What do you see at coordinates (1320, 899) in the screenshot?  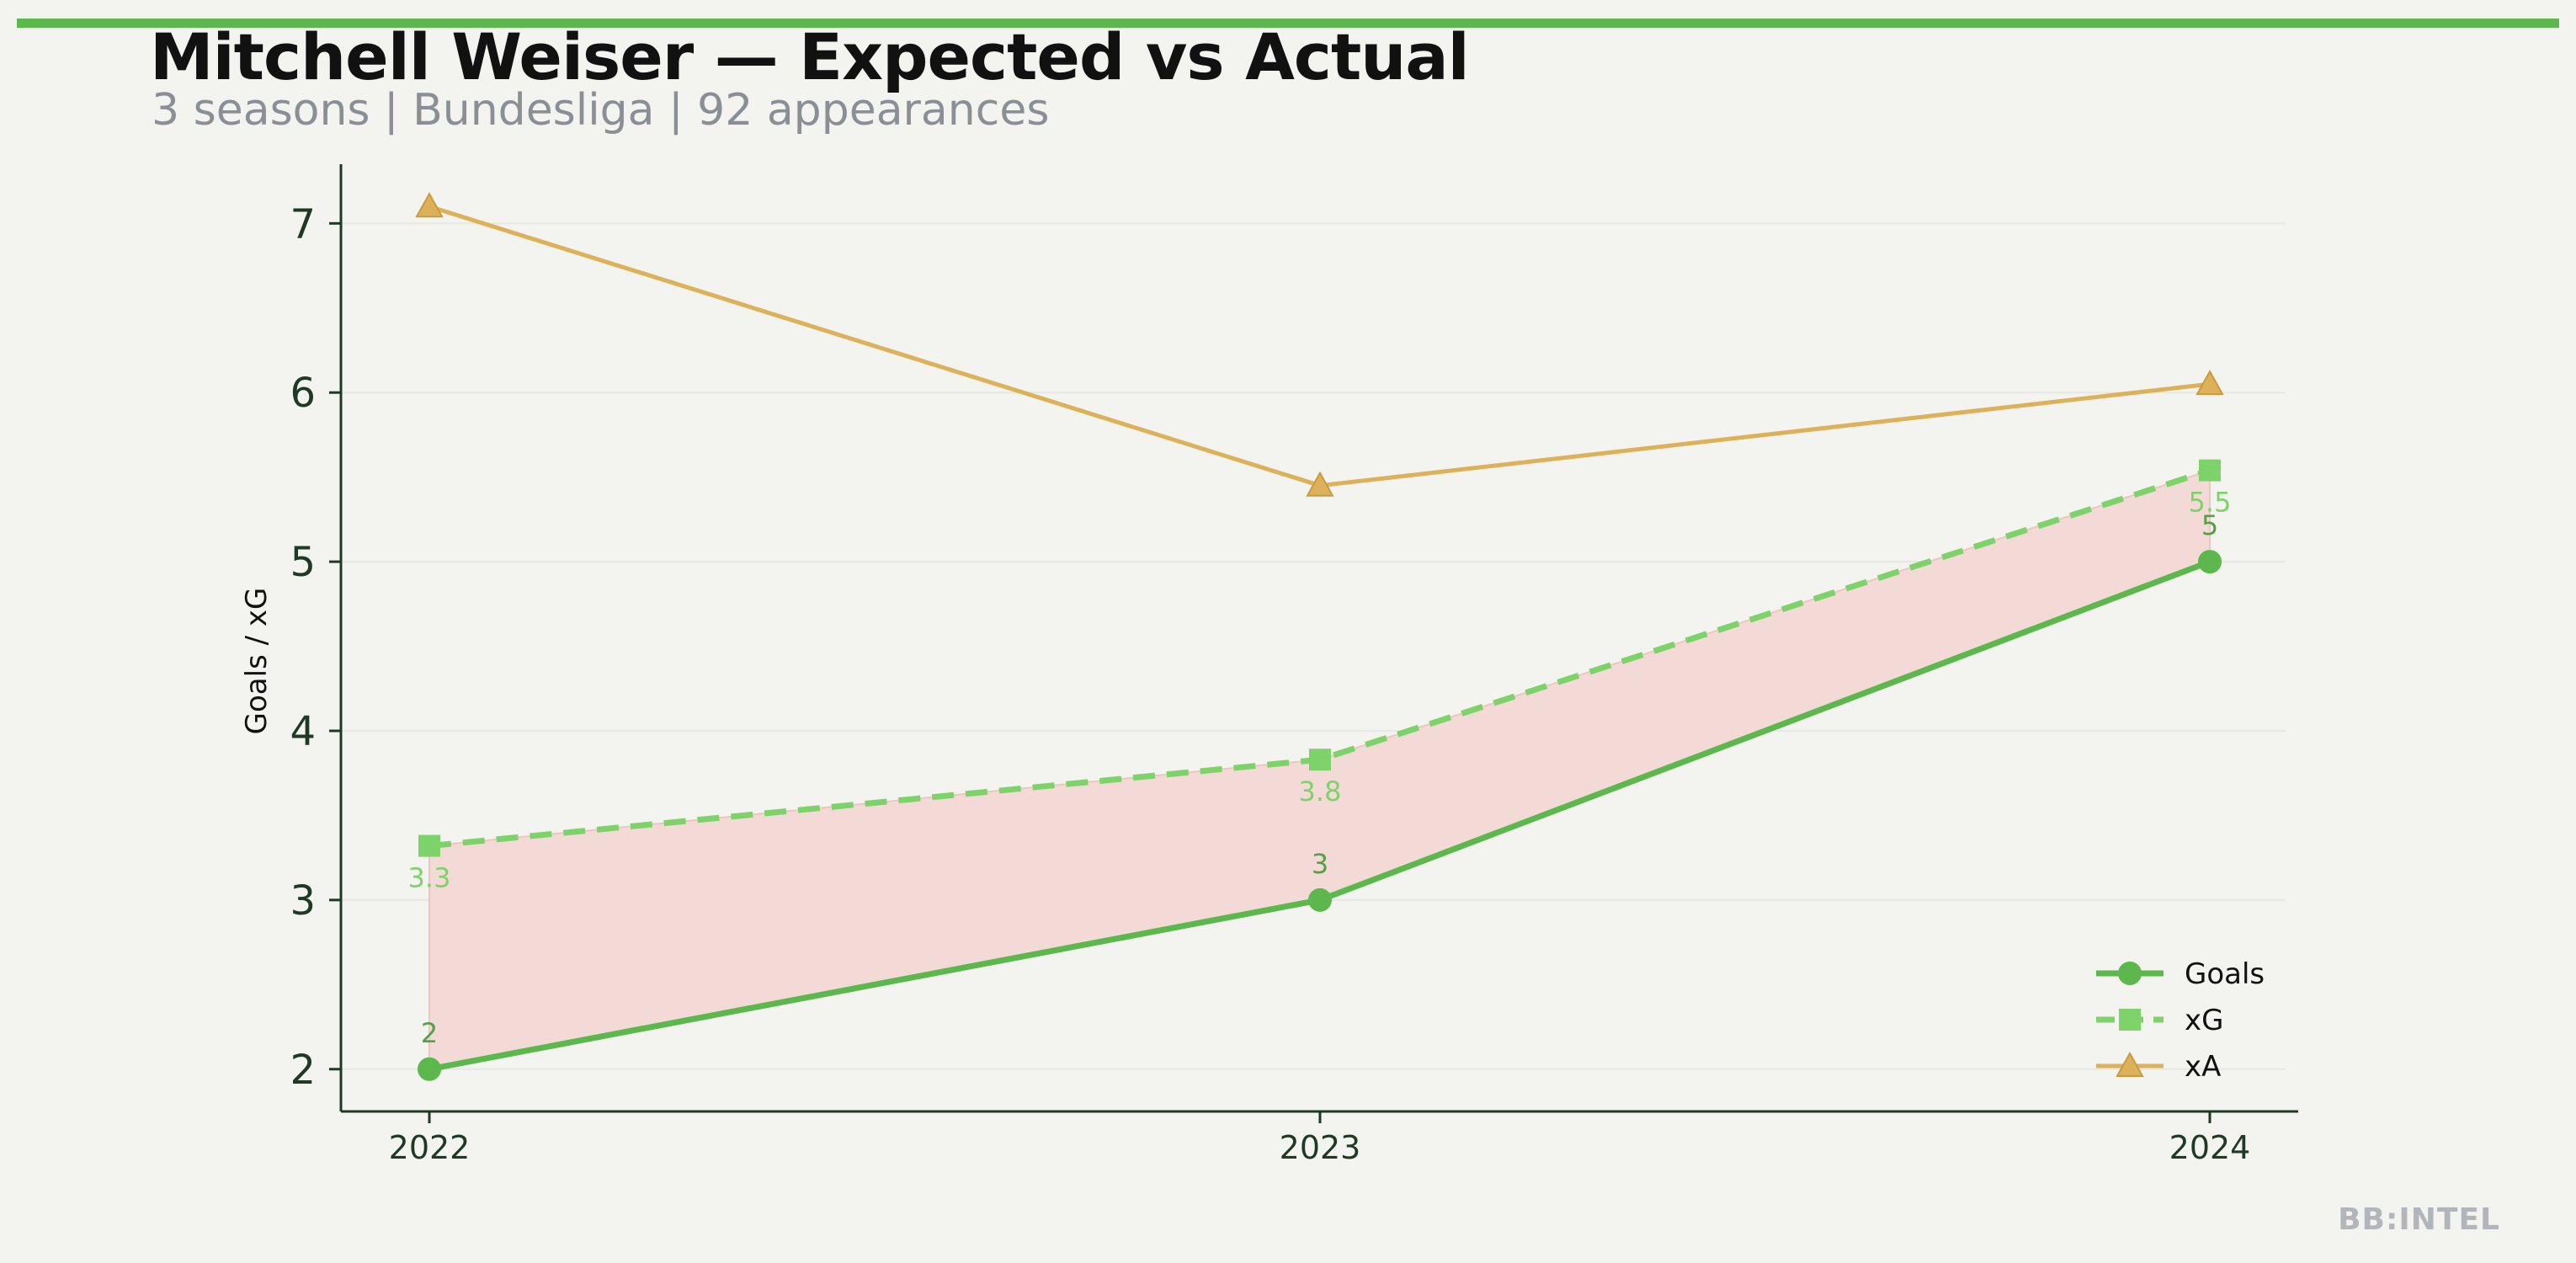 I see `marker-goals-2023` at bounding box center [1320, 899].